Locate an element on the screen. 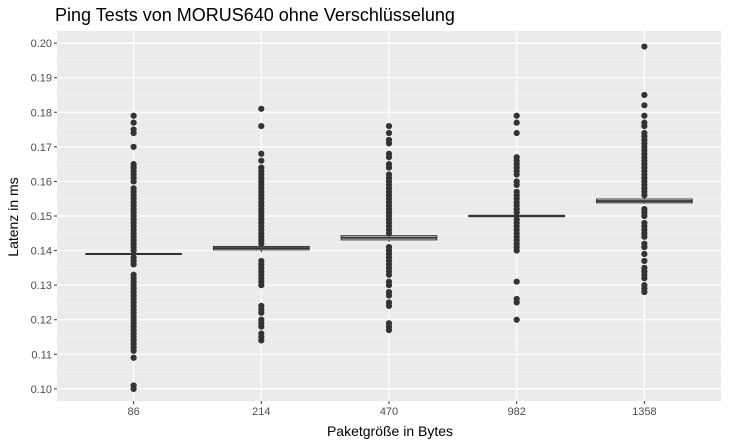 The height and width of the screenshot is (445, 729). y-tick-label: 0.18 is located at coordinates (41, 113).